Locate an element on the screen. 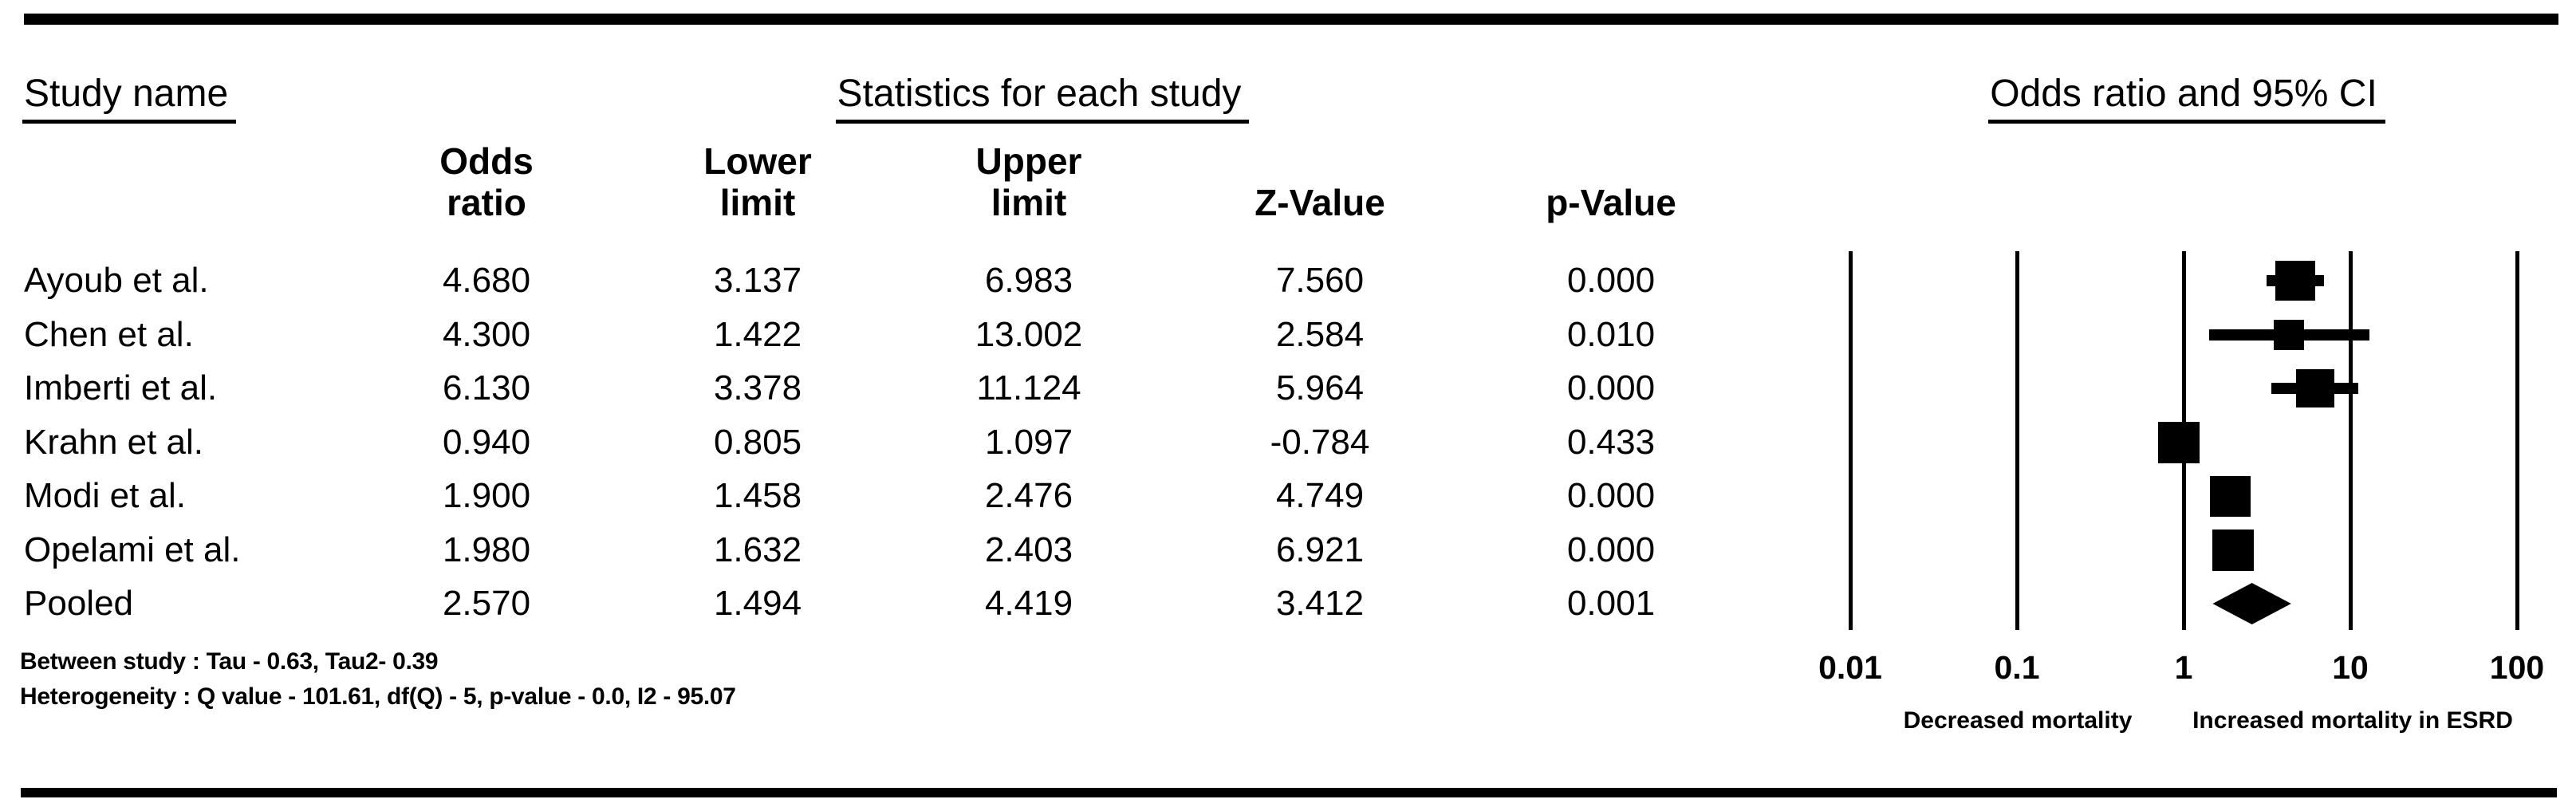 Image resolution: width=2576 pixels, height=811 pixels. column-header-z-value: Z-Value is located at coordinates (1319, 181).